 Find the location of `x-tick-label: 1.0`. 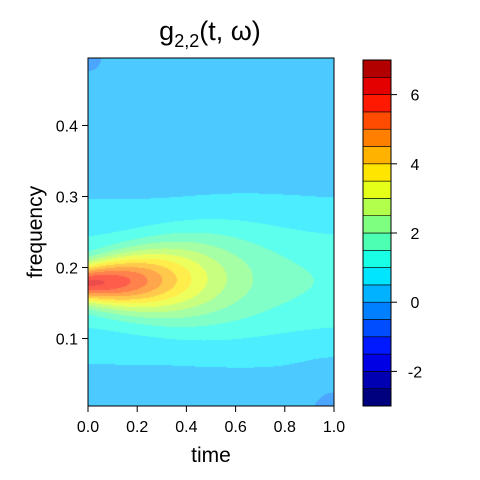

x-tick-label: 1.0 is located at coordinates (334, 427).